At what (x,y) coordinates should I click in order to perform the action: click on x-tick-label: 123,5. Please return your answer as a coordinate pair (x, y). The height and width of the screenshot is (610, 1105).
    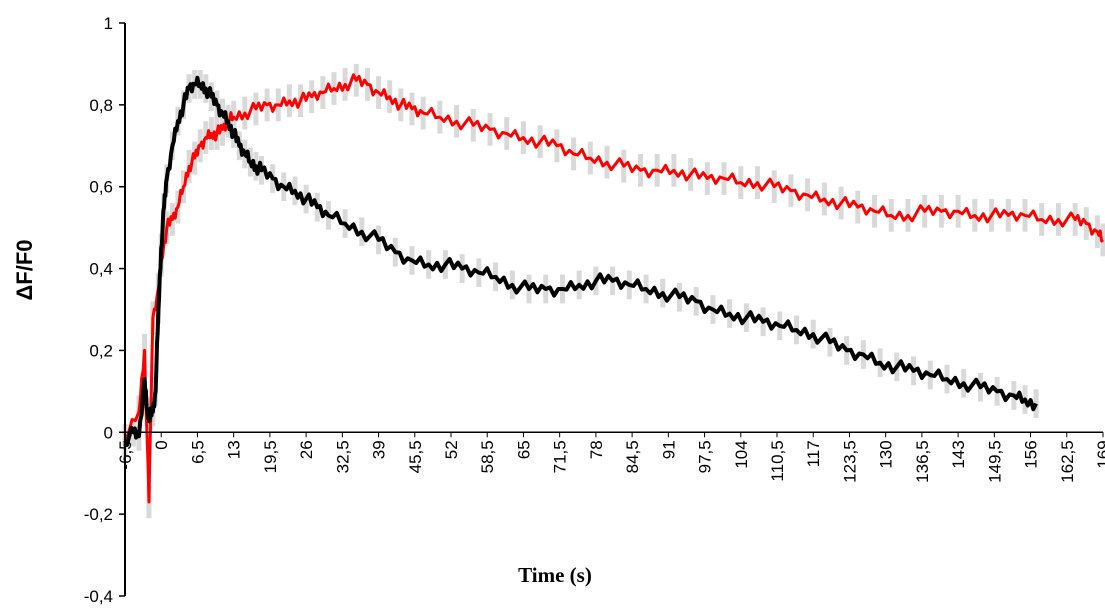
    Looking at the image, I should click on (849, 461).